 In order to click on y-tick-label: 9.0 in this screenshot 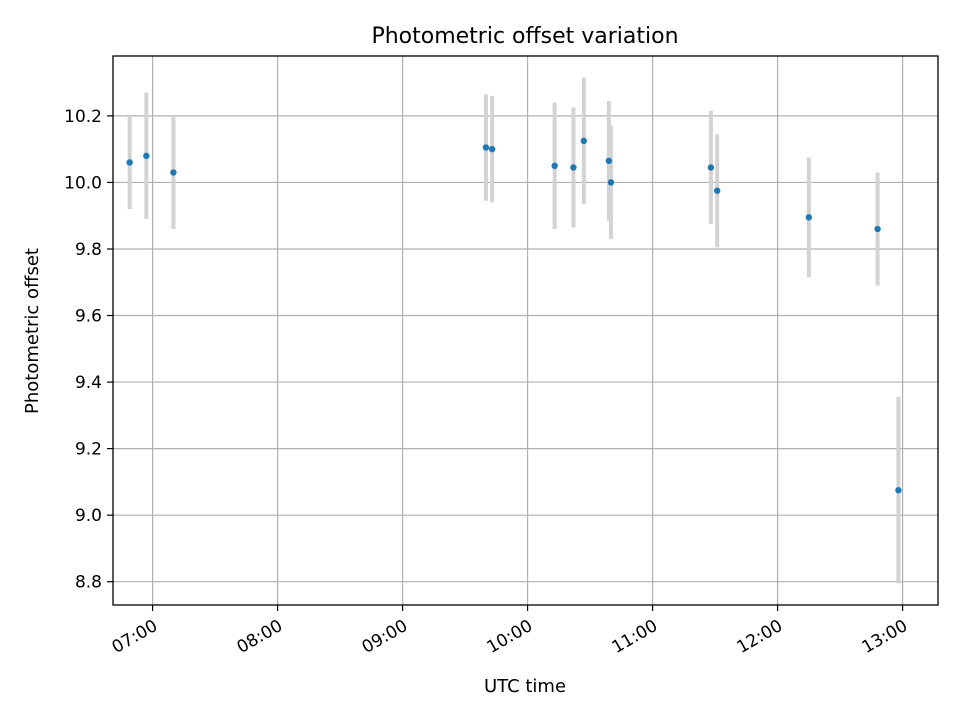, I will do `click(88, 516)`.